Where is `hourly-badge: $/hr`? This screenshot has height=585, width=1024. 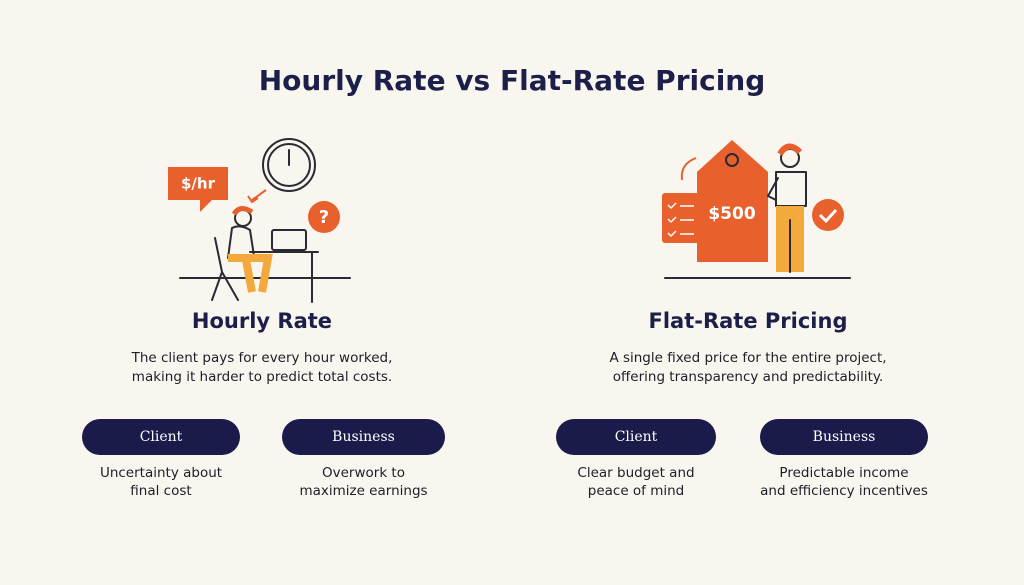
hourly-badge: $/hr is located at coordinates (198, 184).